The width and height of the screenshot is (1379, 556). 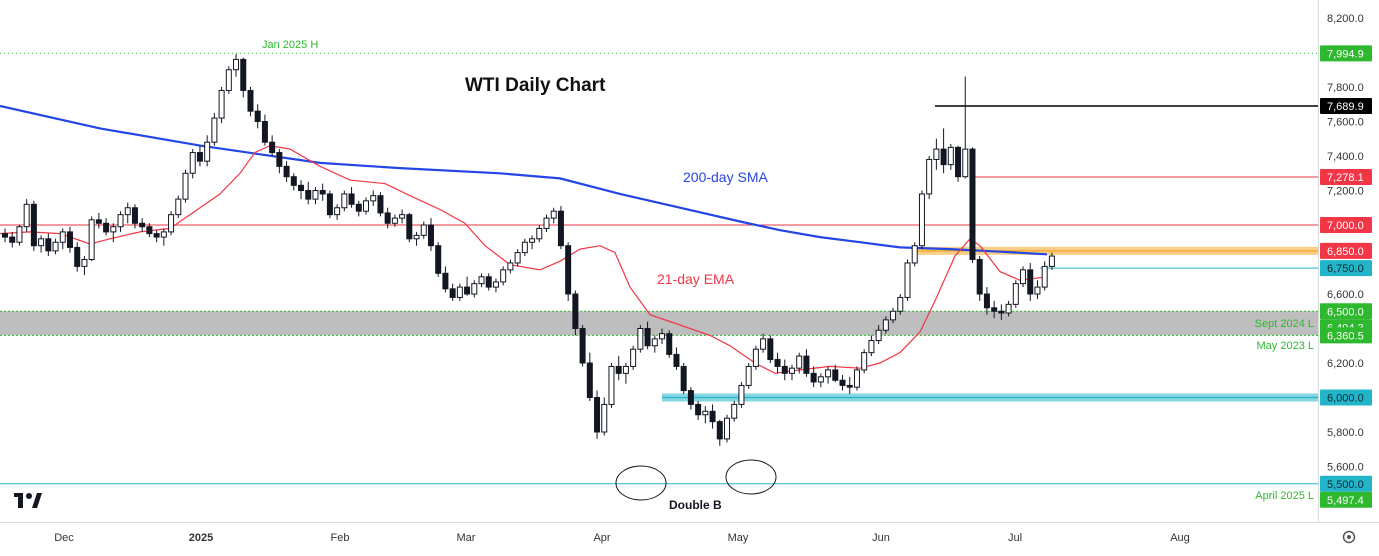 What do you see at coordinates (696, 279) in the screenshot?
I see `ema-label: 21-day EMA` at bounding box center [696, 279].